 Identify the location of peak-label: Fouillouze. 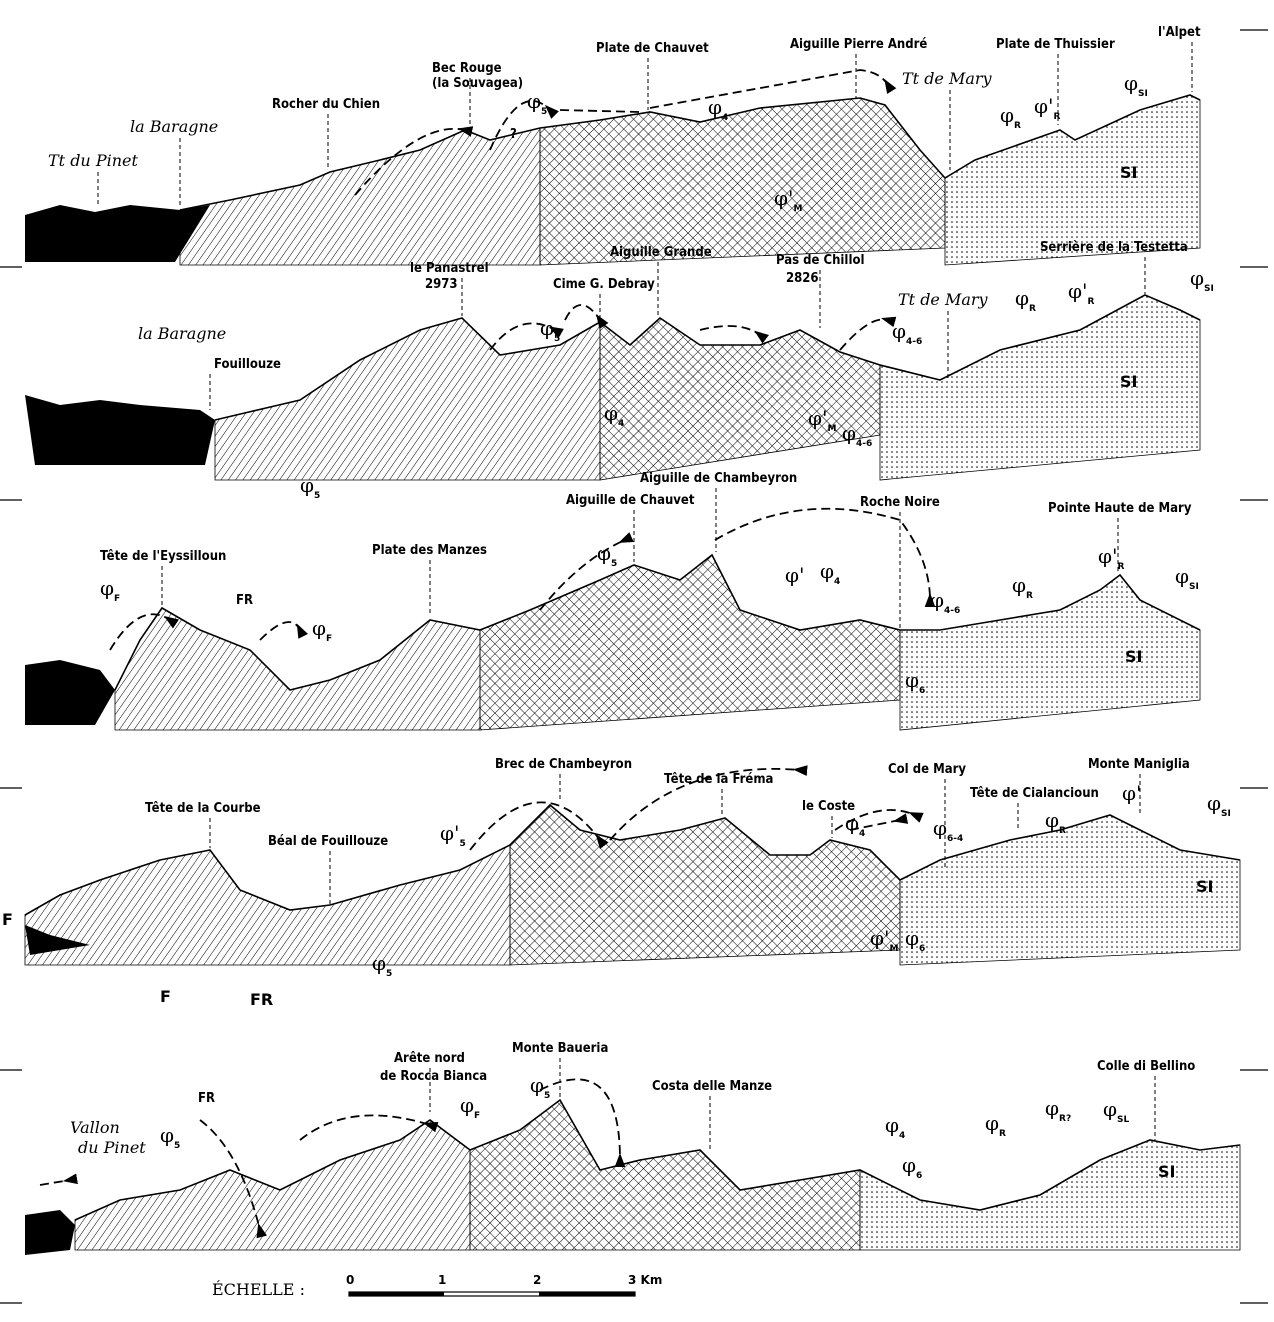
(247, 364).